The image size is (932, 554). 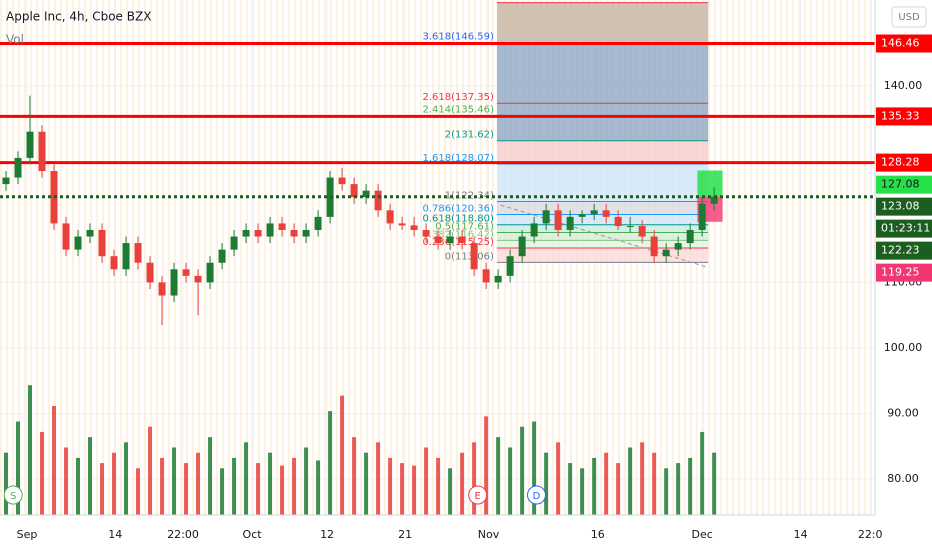 I want to click on x-tick-label: Sep, so click(x=27, y=534).